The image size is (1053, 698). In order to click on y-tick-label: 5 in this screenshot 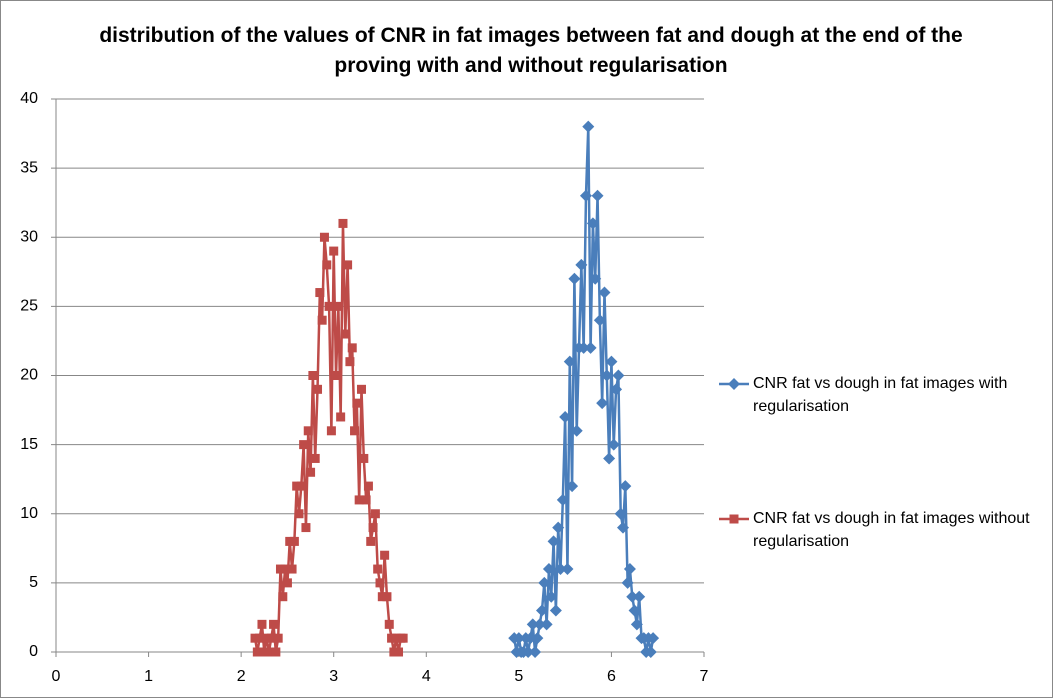, I will do `click(33, 582)`.